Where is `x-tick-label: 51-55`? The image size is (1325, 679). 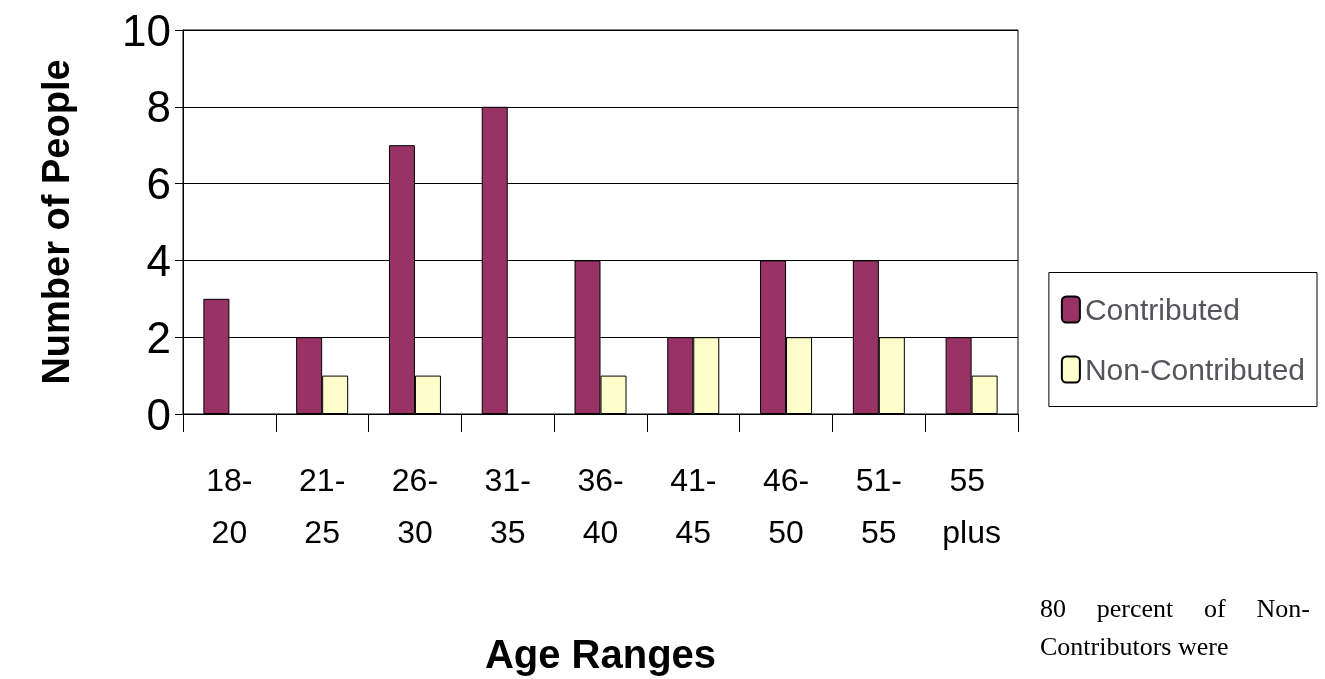
x-tick-label: 51-55 is located at coordinates (878, 506).